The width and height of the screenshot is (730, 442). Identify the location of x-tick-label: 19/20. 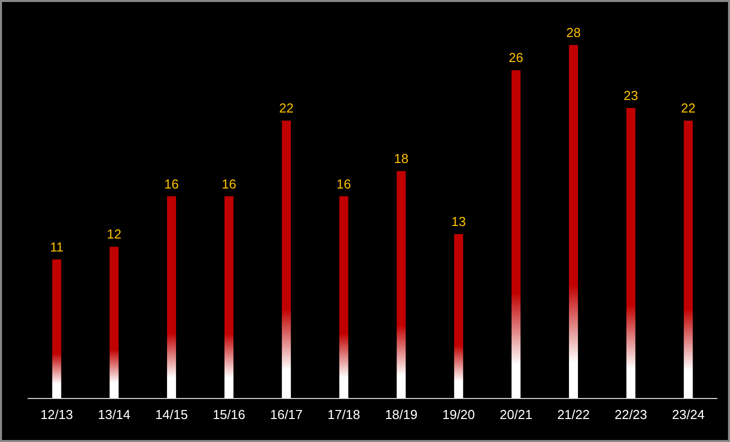
(458, 414).